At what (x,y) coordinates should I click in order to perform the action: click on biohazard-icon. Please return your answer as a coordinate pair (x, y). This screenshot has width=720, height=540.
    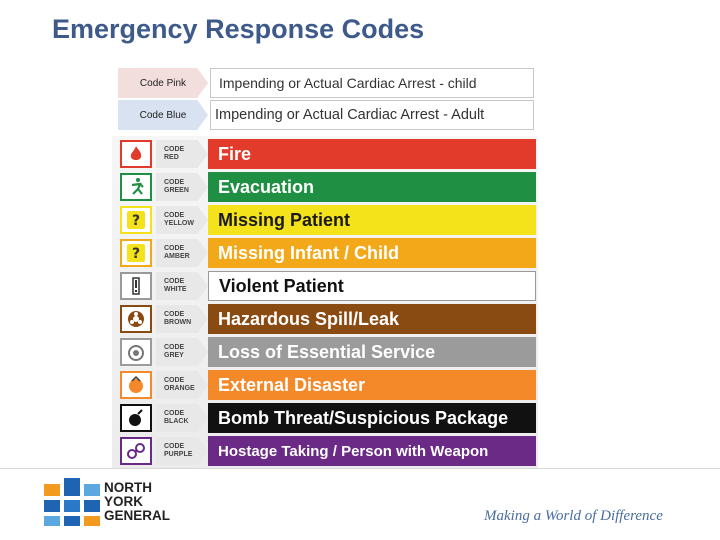
    Looking at the image, I should click on (136, 319).